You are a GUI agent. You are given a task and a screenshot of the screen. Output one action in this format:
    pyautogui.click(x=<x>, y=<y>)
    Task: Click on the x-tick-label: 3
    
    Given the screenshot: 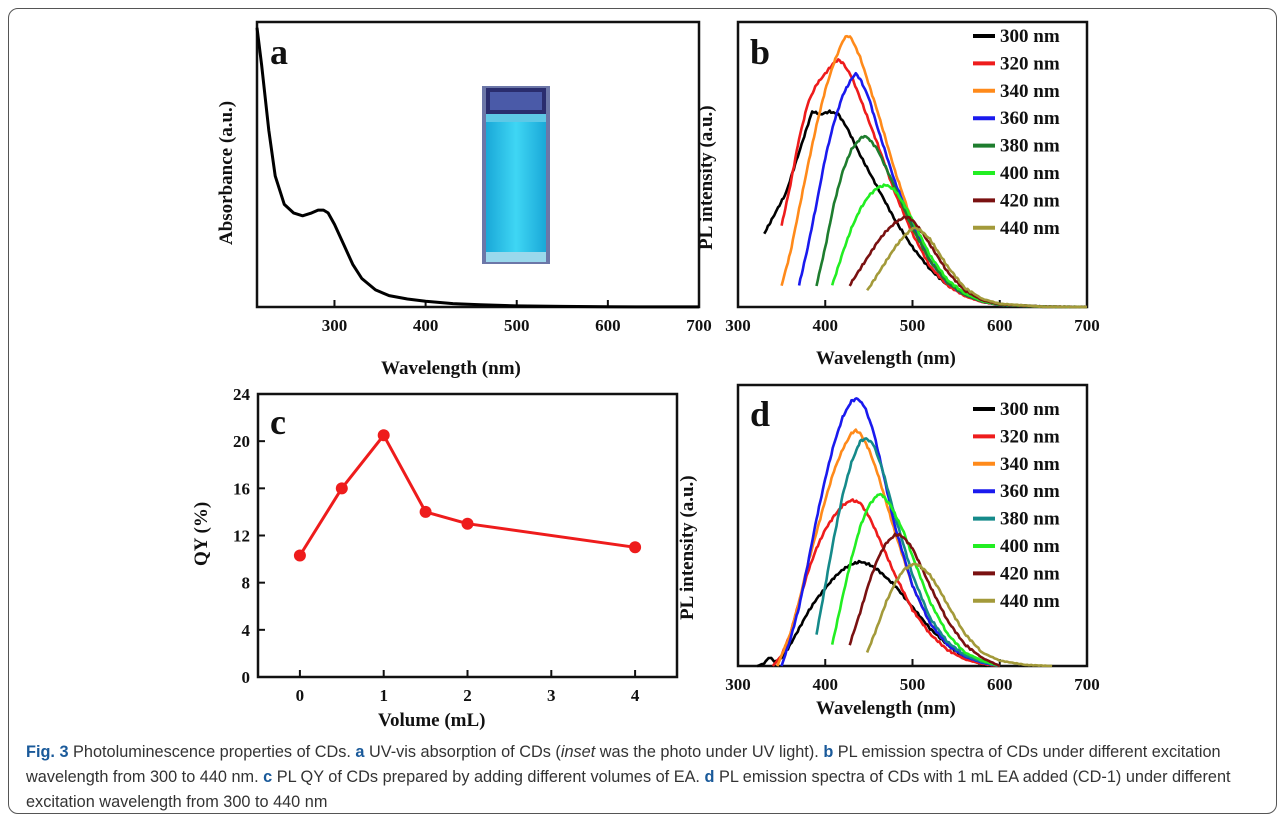 What is the action you would take?
    pyautogui.click(x=551, y=695)
    